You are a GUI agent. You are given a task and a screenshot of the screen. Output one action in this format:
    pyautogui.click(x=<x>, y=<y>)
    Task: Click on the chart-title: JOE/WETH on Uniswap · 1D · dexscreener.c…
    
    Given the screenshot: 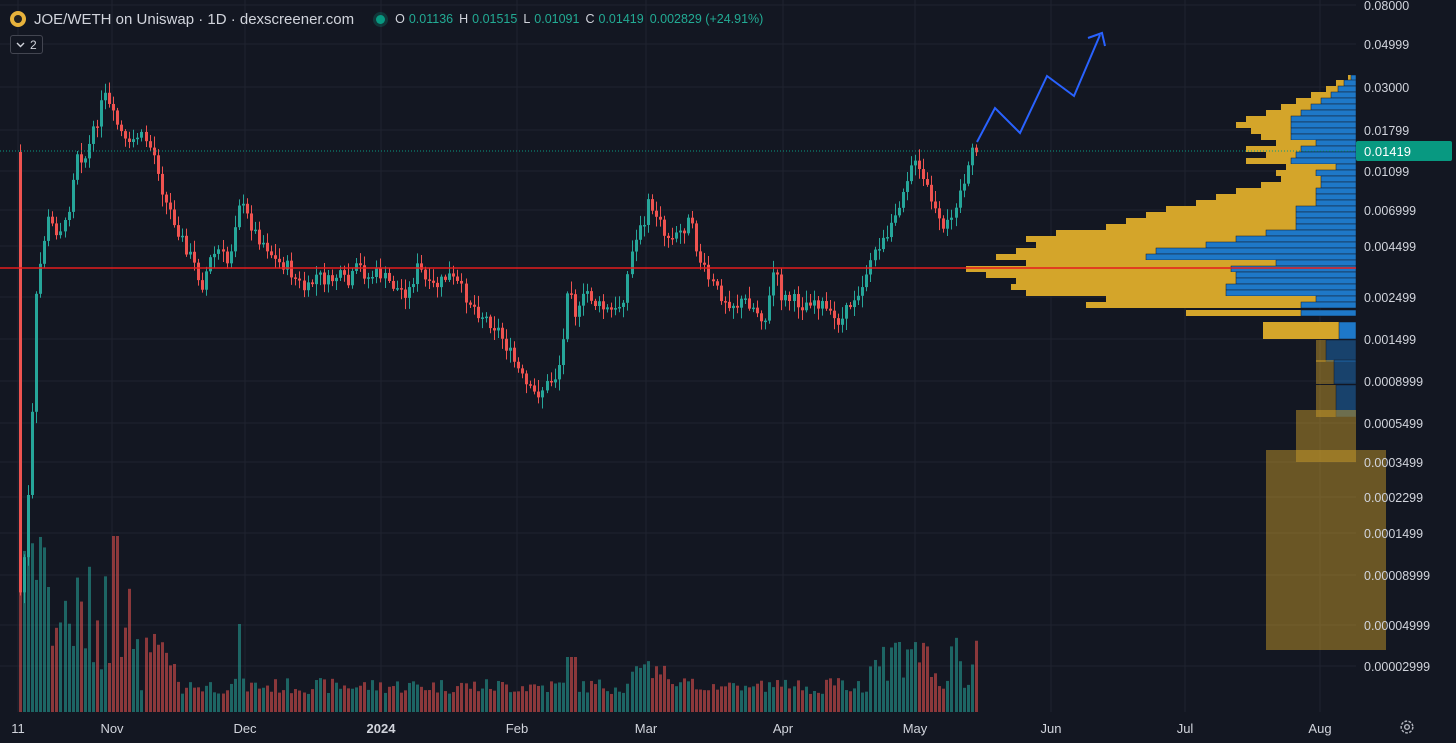 What is the action you would take?
    pyautogui.click(x=194, y=19)
    